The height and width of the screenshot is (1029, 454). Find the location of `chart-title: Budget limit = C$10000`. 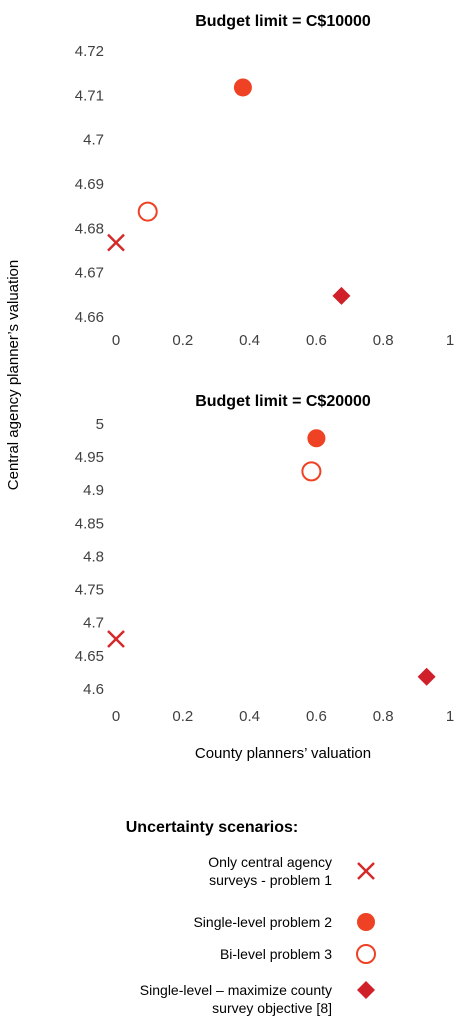

chart-title: Budget limit = C$10000 is located at coordinates (283, 21).